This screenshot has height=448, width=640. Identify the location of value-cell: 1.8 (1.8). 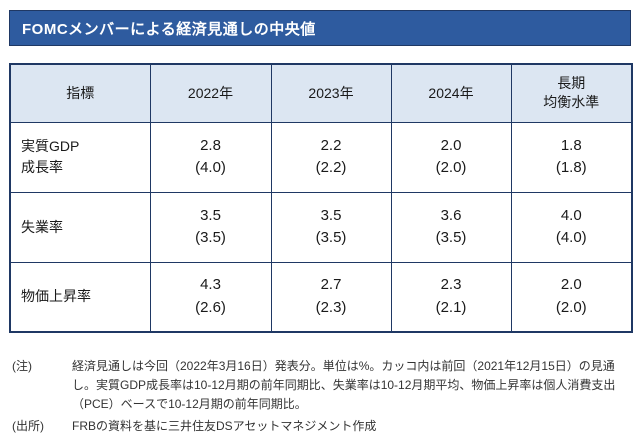
(571, 157).